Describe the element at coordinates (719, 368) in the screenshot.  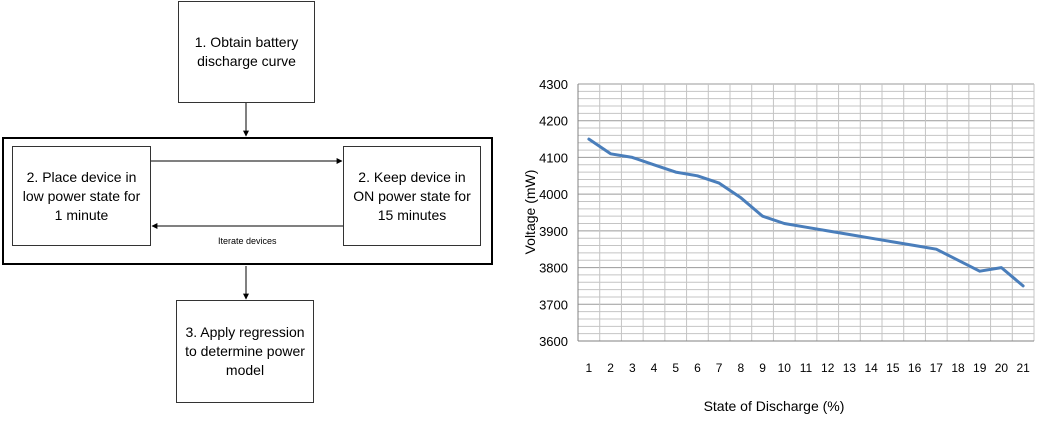
I see `x-tick-label: 7` at that location.